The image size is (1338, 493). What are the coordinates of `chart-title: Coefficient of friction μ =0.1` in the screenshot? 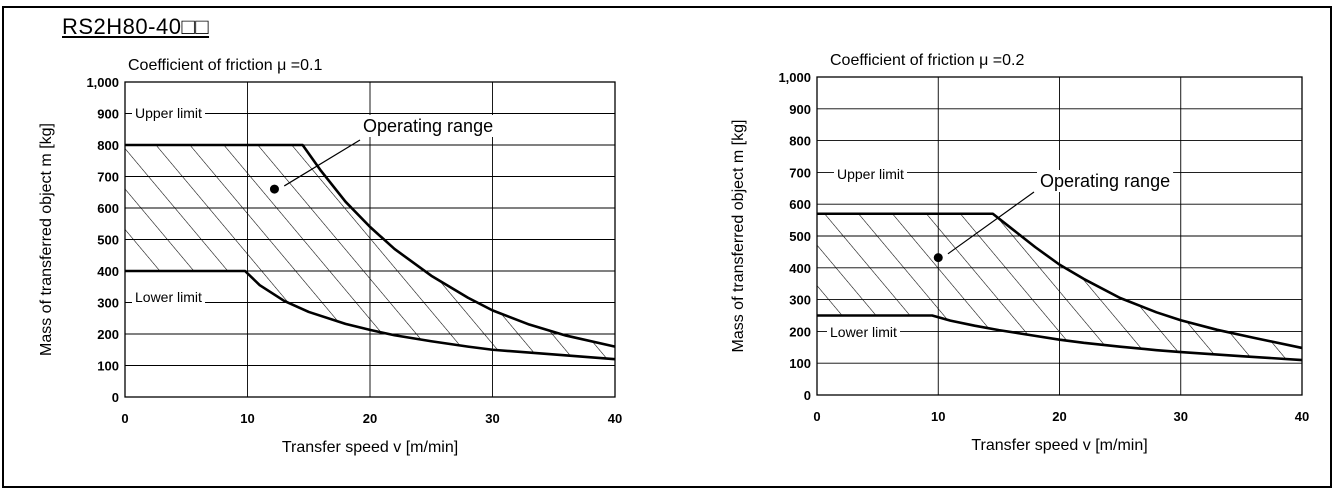 It's located at (225, 65).